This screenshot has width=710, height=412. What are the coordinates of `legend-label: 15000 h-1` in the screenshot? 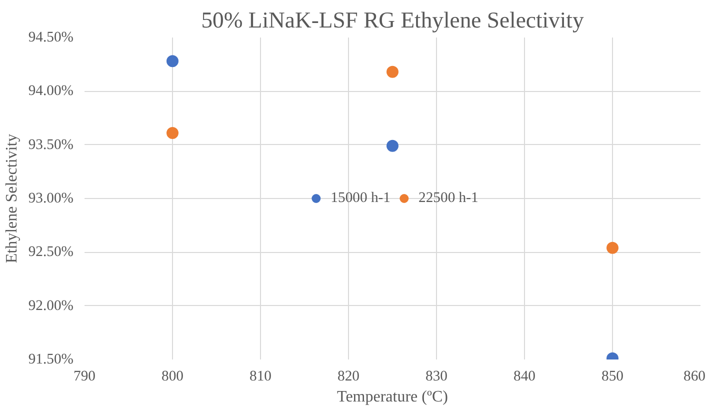 It's located at (360, 198).